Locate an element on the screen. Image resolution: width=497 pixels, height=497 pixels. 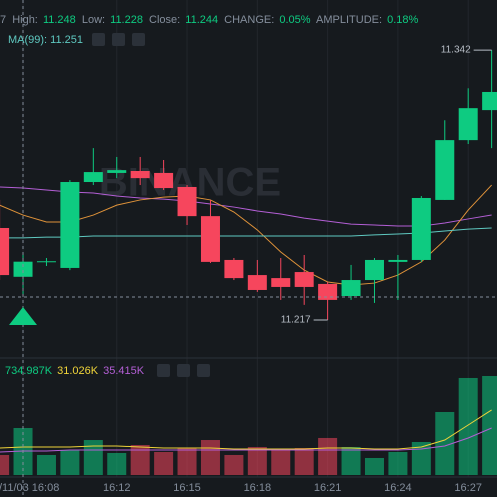
min-label: 11.217 is located at coordinates (296, 320).